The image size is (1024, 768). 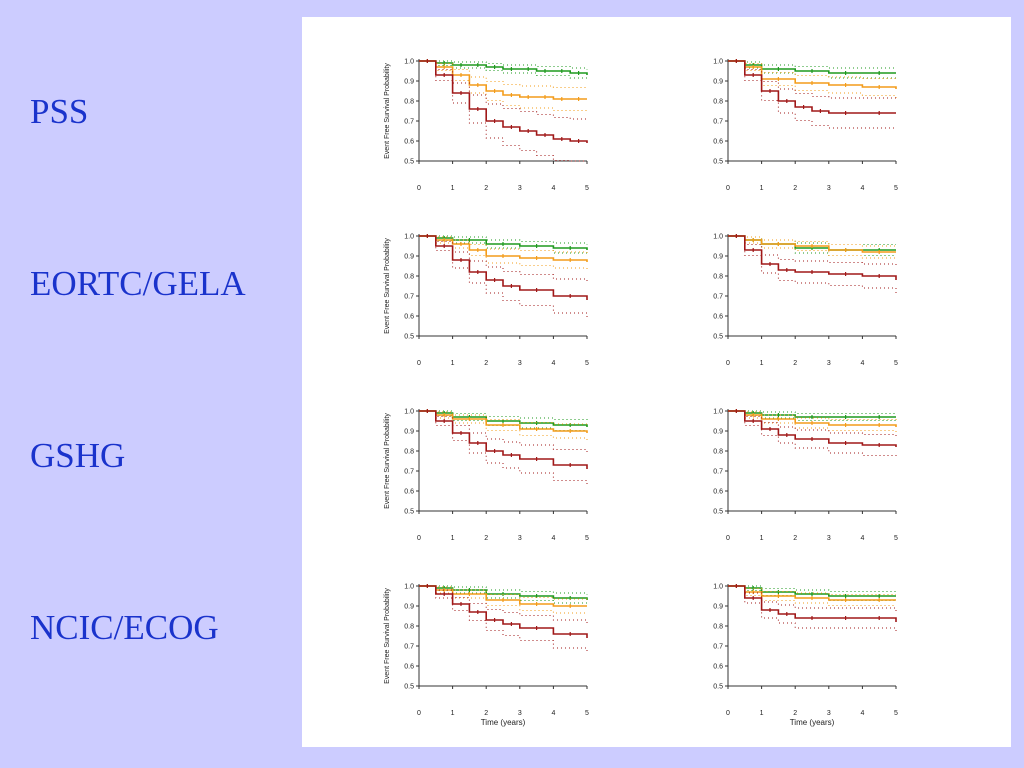 What do you see at coordinates (138, 283) in the screenshot?
I see `row-label-eortc-gela: EORTC/GELA` at bounding box center [138, 283].